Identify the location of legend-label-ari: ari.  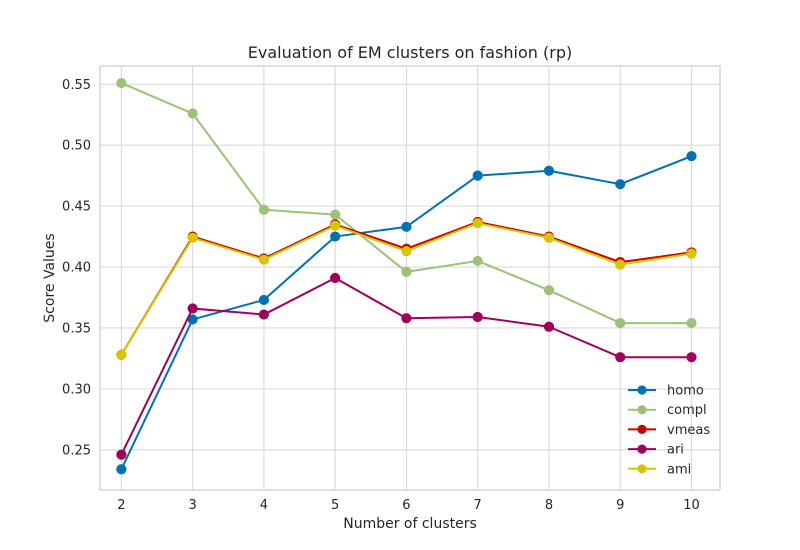
(675, 450).